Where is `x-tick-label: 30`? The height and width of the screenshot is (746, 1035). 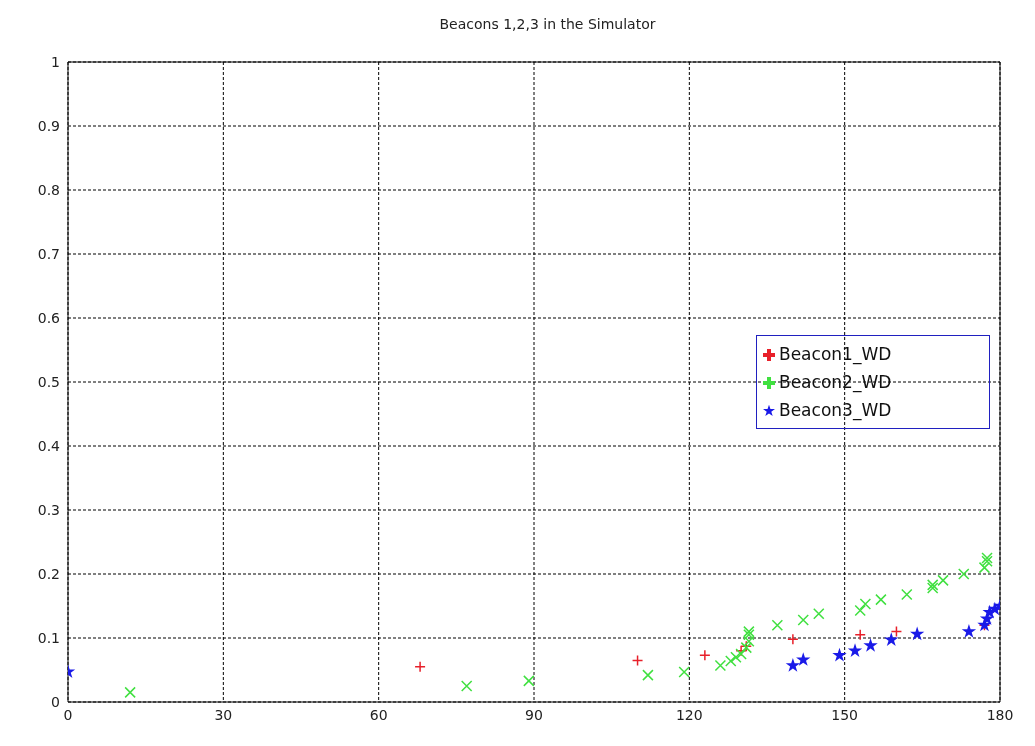
x-tick-label: 30 is located at coordinates (223, 714).